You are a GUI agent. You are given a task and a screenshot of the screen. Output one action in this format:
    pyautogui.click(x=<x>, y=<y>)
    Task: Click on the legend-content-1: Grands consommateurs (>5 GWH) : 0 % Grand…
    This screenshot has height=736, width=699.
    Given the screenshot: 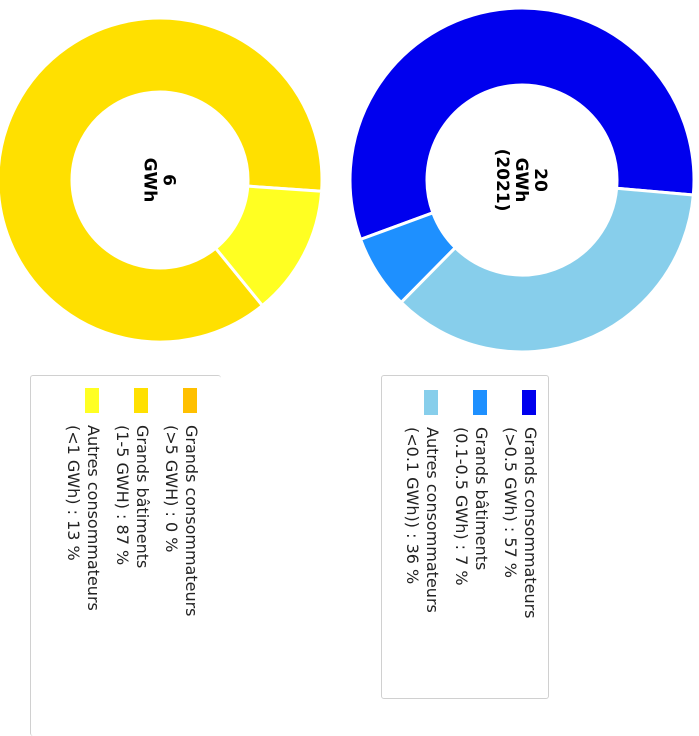 What is the action you would take?
    pyautogui.click(x=127, y=502)
    